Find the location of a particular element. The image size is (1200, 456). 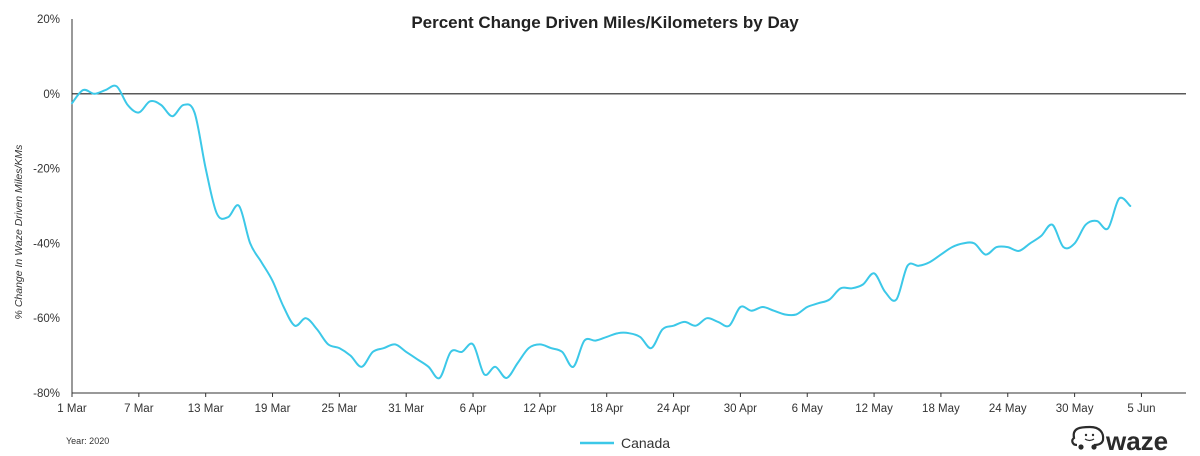

y-tick-label: -80% is located at coordinates (46, 394).